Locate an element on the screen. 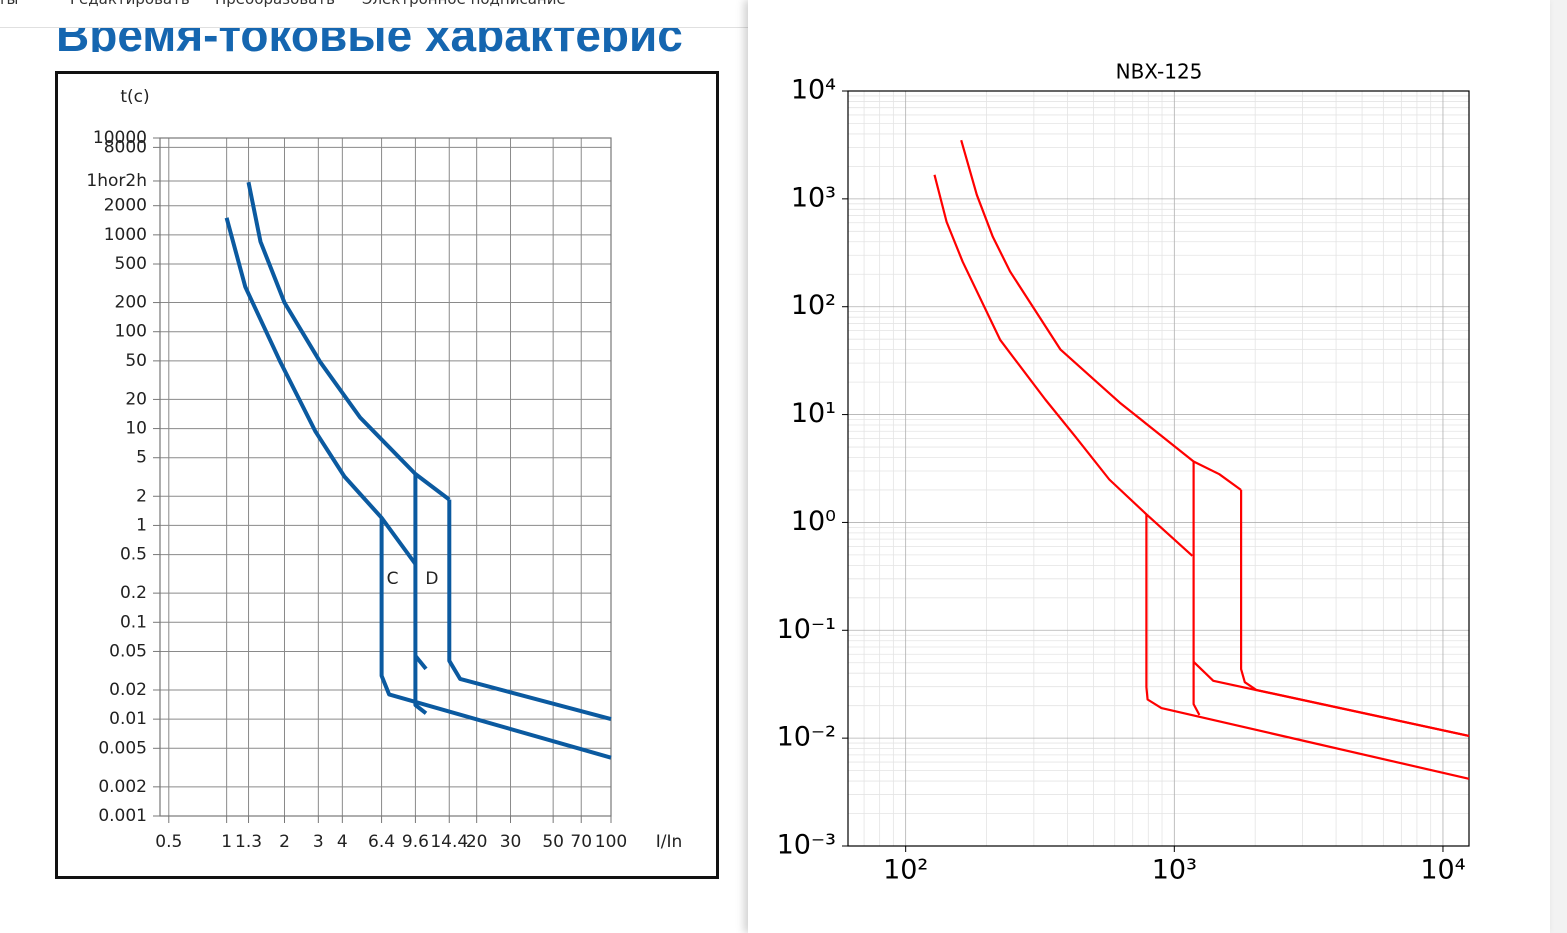 The image size is (1567, 933). y-tick-label: 10⁻¹ is located at coordinates (806, 629).